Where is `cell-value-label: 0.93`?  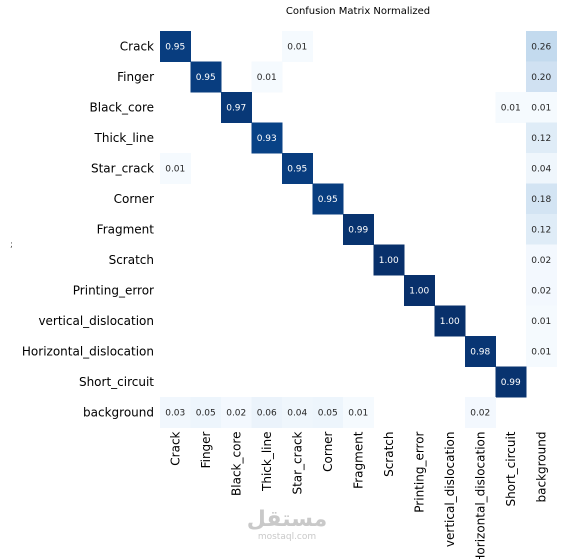 cell-value-label: 0.93 is located at coordinates (267, 139).